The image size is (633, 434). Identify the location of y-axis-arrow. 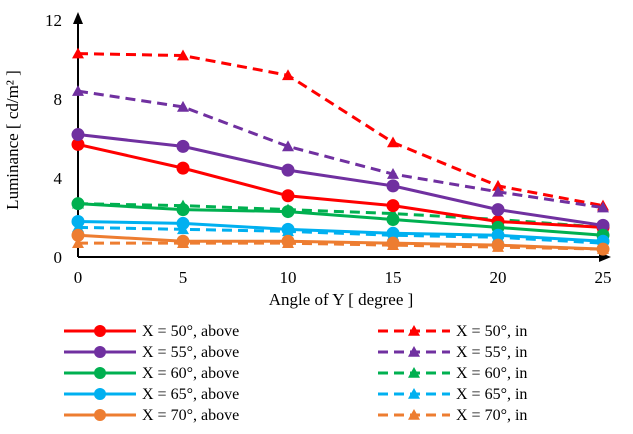
(78, 18).